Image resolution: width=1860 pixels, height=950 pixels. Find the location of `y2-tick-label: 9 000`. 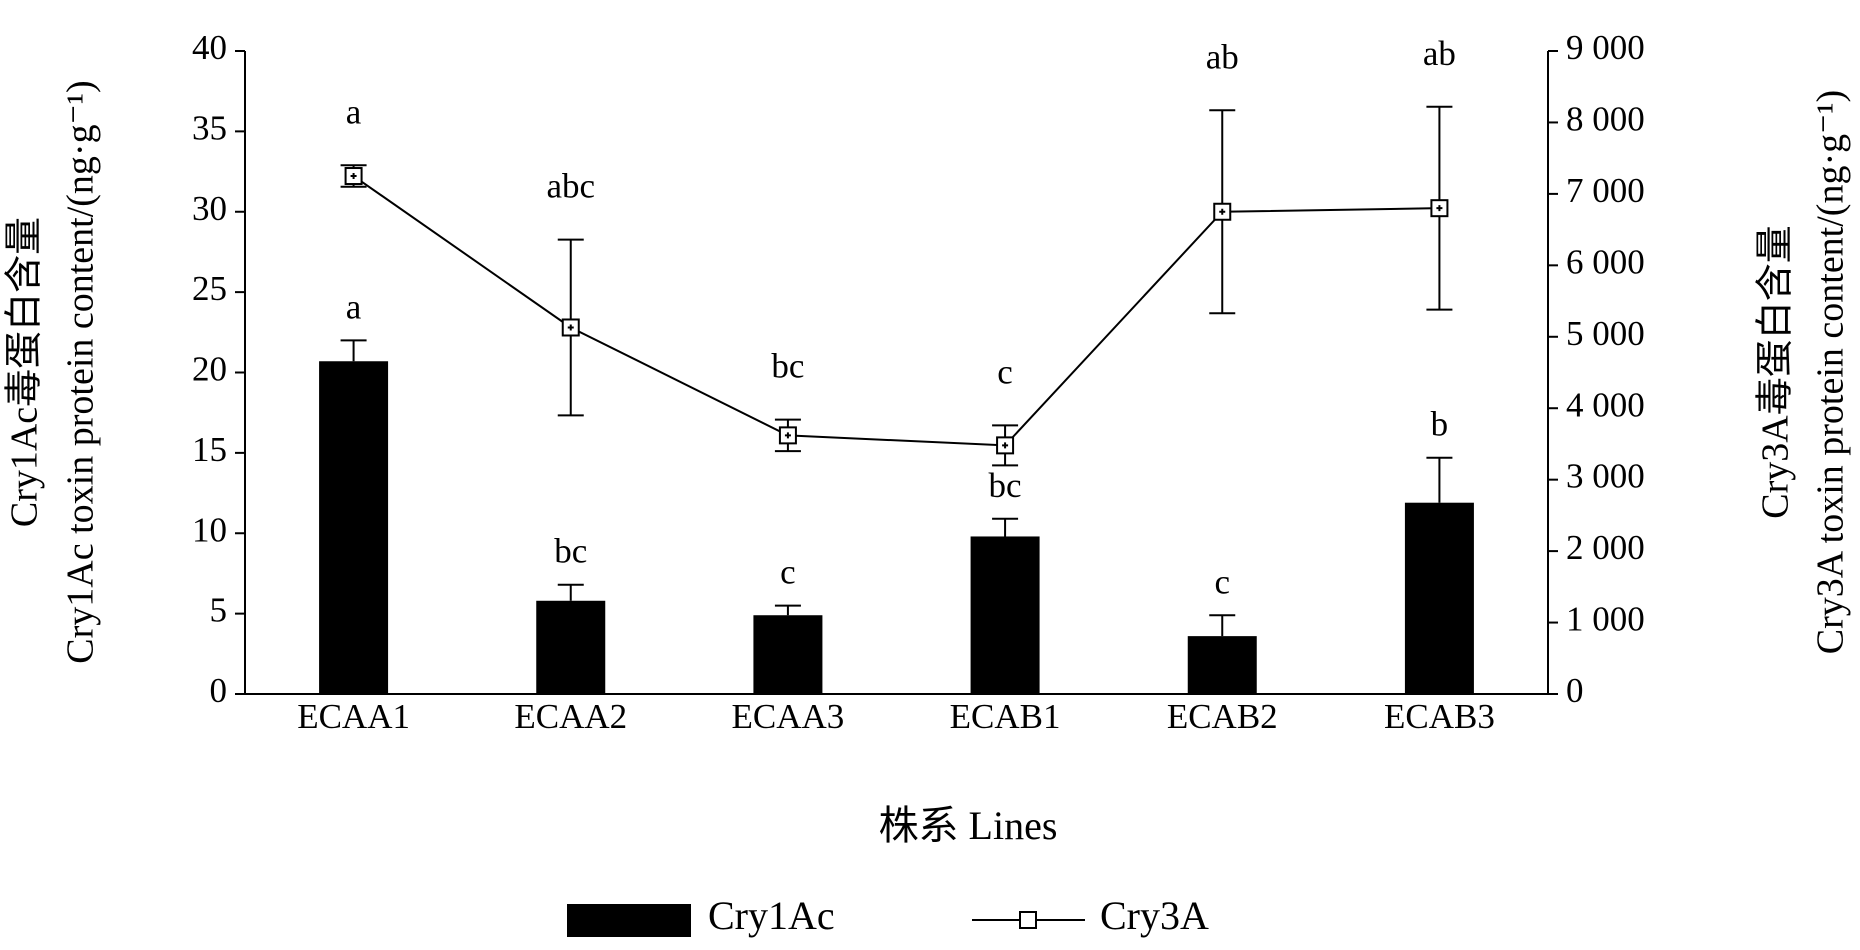

y2-tick-label: 9 000 is located at coordinates (1605, 47).